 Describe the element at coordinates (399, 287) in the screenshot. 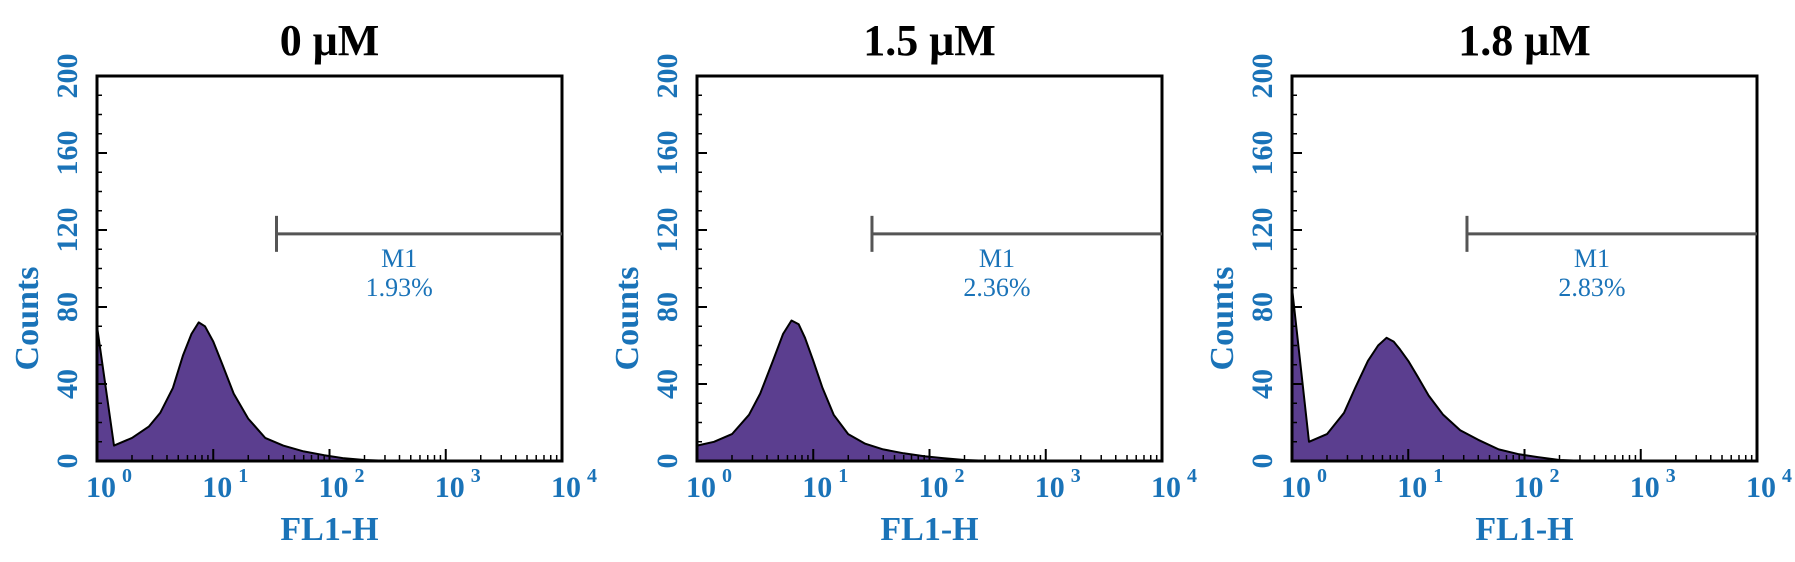

I see `marker-percent: 1.93%` at that location.